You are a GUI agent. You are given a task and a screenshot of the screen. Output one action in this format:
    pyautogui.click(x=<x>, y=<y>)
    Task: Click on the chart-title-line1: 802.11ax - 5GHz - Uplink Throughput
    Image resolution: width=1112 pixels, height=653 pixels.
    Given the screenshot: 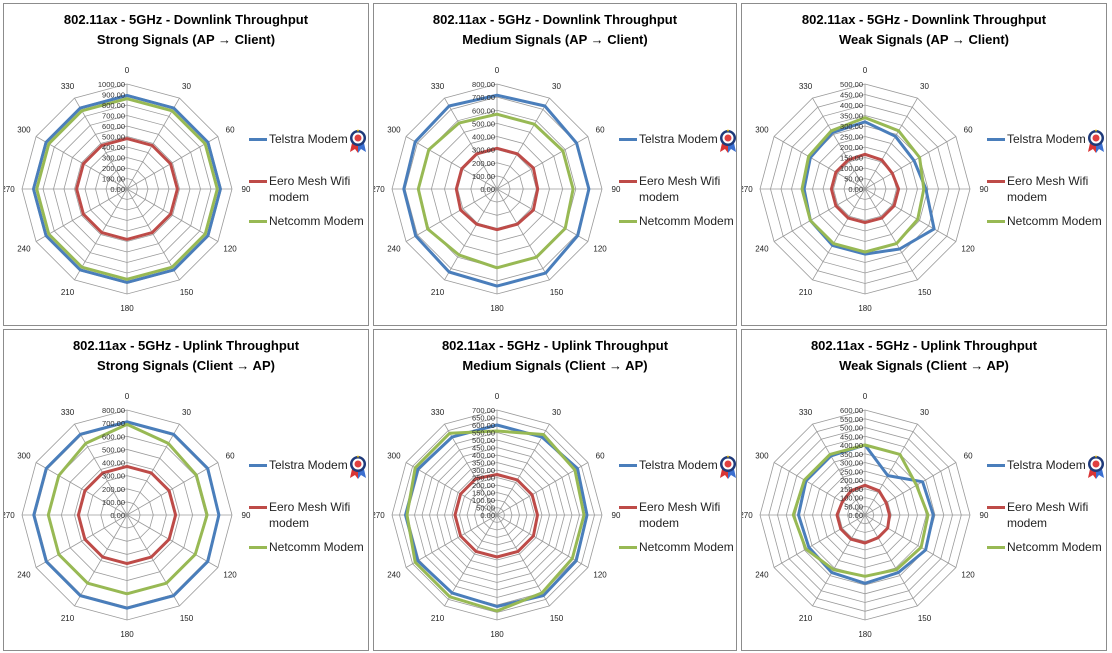 What is the action you would take?
    pyautogui.click(x=924, y=345)
    